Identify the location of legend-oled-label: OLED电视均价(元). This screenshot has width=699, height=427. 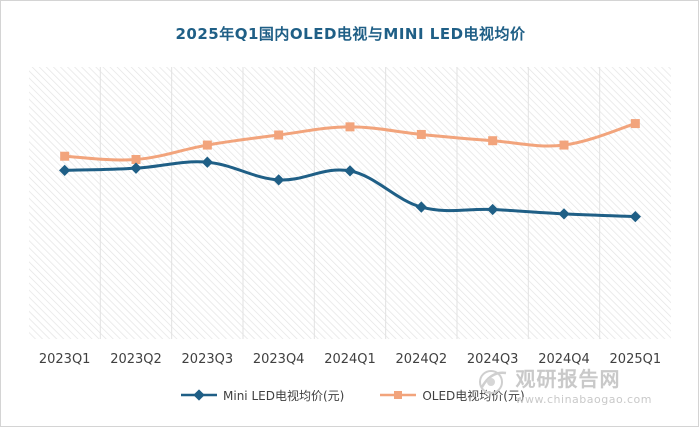
(473, 395).